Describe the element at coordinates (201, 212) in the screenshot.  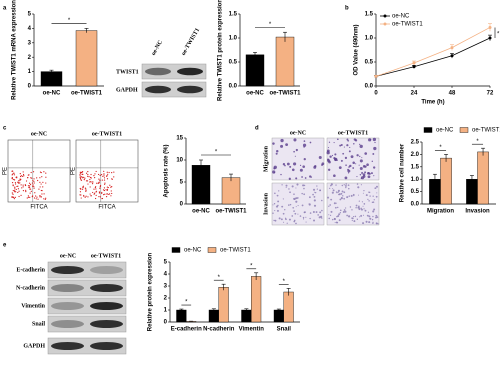
I see `x-tick-label: oe-NC` at that location.